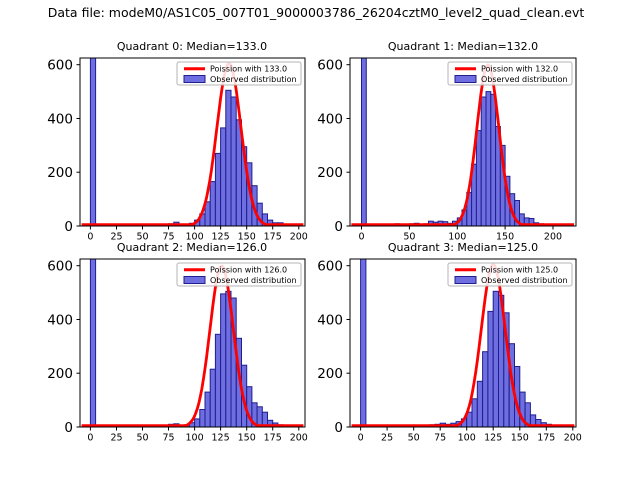 This screenshot has height=480, width=640. What do you see at coordinates (463, 247) in the screenshot?
I see `subplot-title-quadrant-3: Quadrant 3: Median=125.0` at bounding box center [463, 247].